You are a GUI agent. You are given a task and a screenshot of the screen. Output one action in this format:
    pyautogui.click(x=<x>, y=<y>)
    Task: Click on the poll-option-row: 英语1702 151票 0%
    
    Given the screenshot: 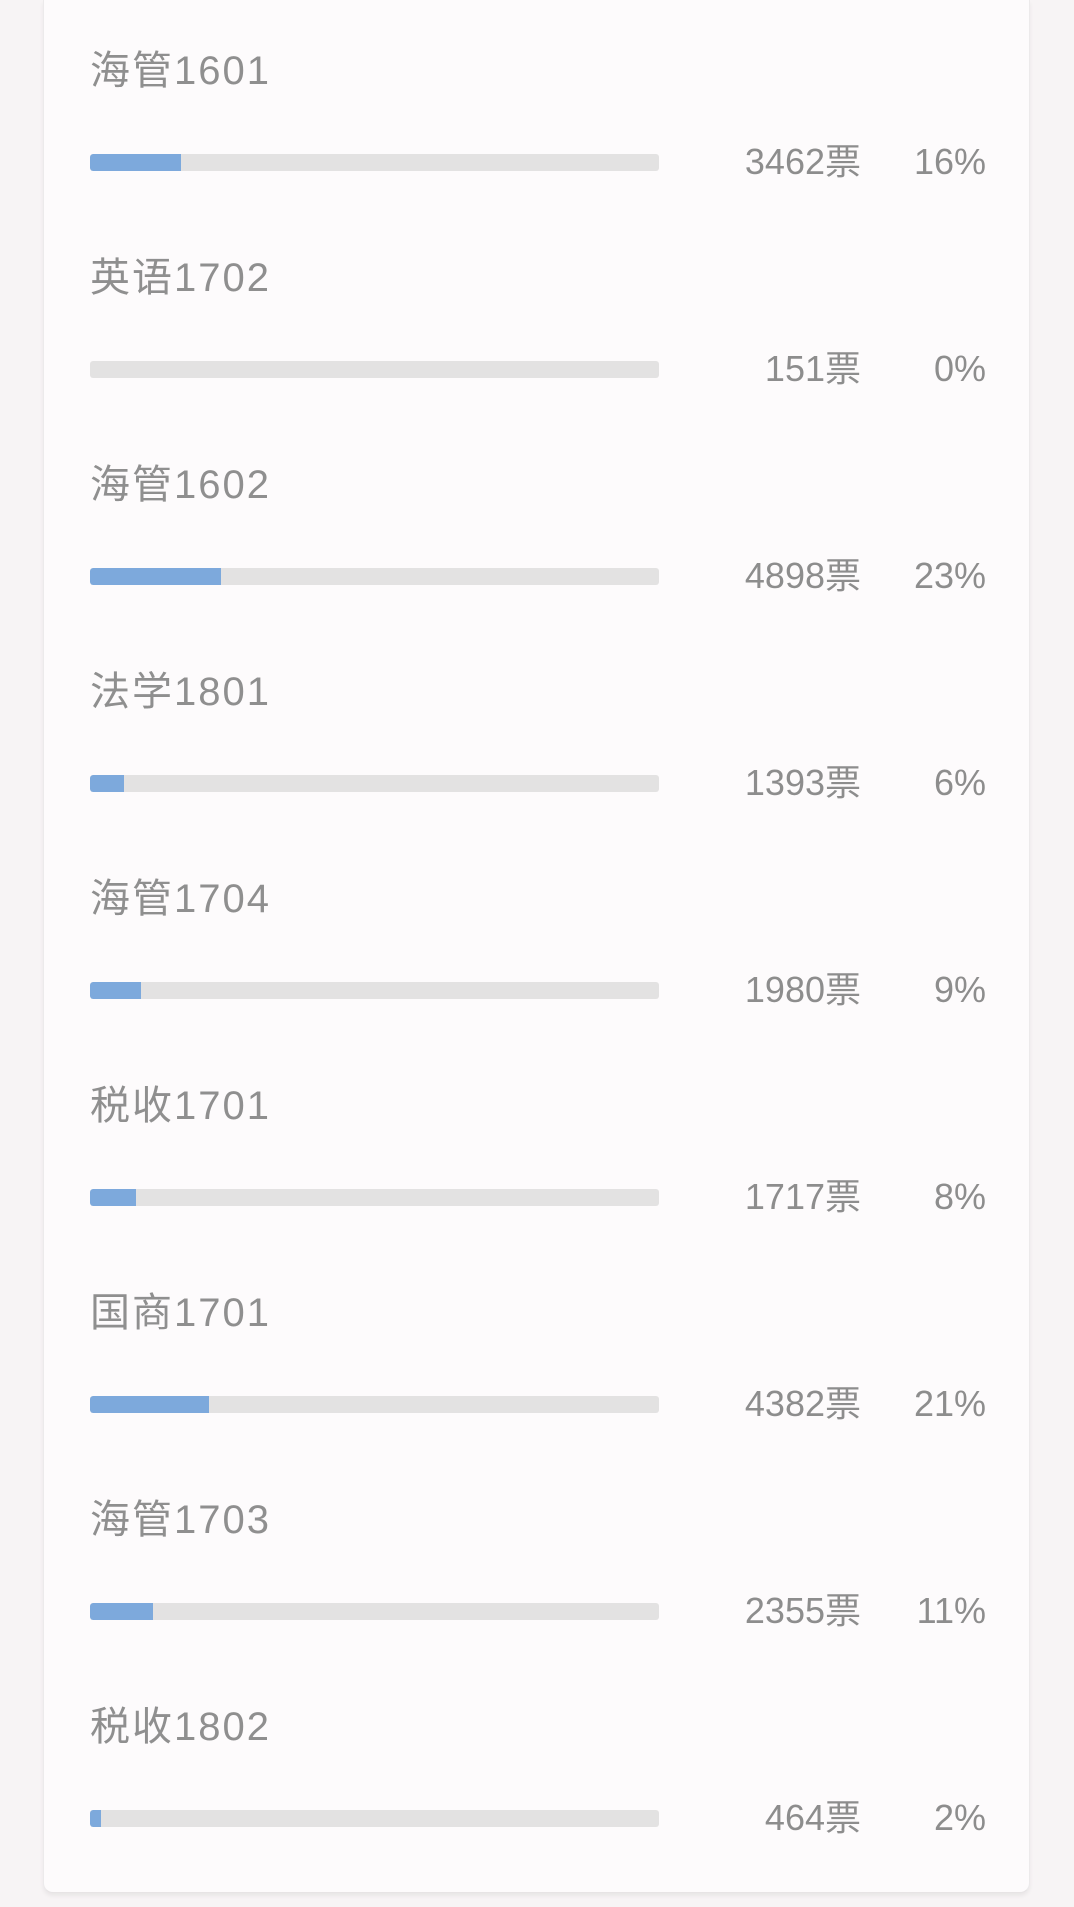 What is the action you would take?
    pyautogui.click(x=538, y=354)
    